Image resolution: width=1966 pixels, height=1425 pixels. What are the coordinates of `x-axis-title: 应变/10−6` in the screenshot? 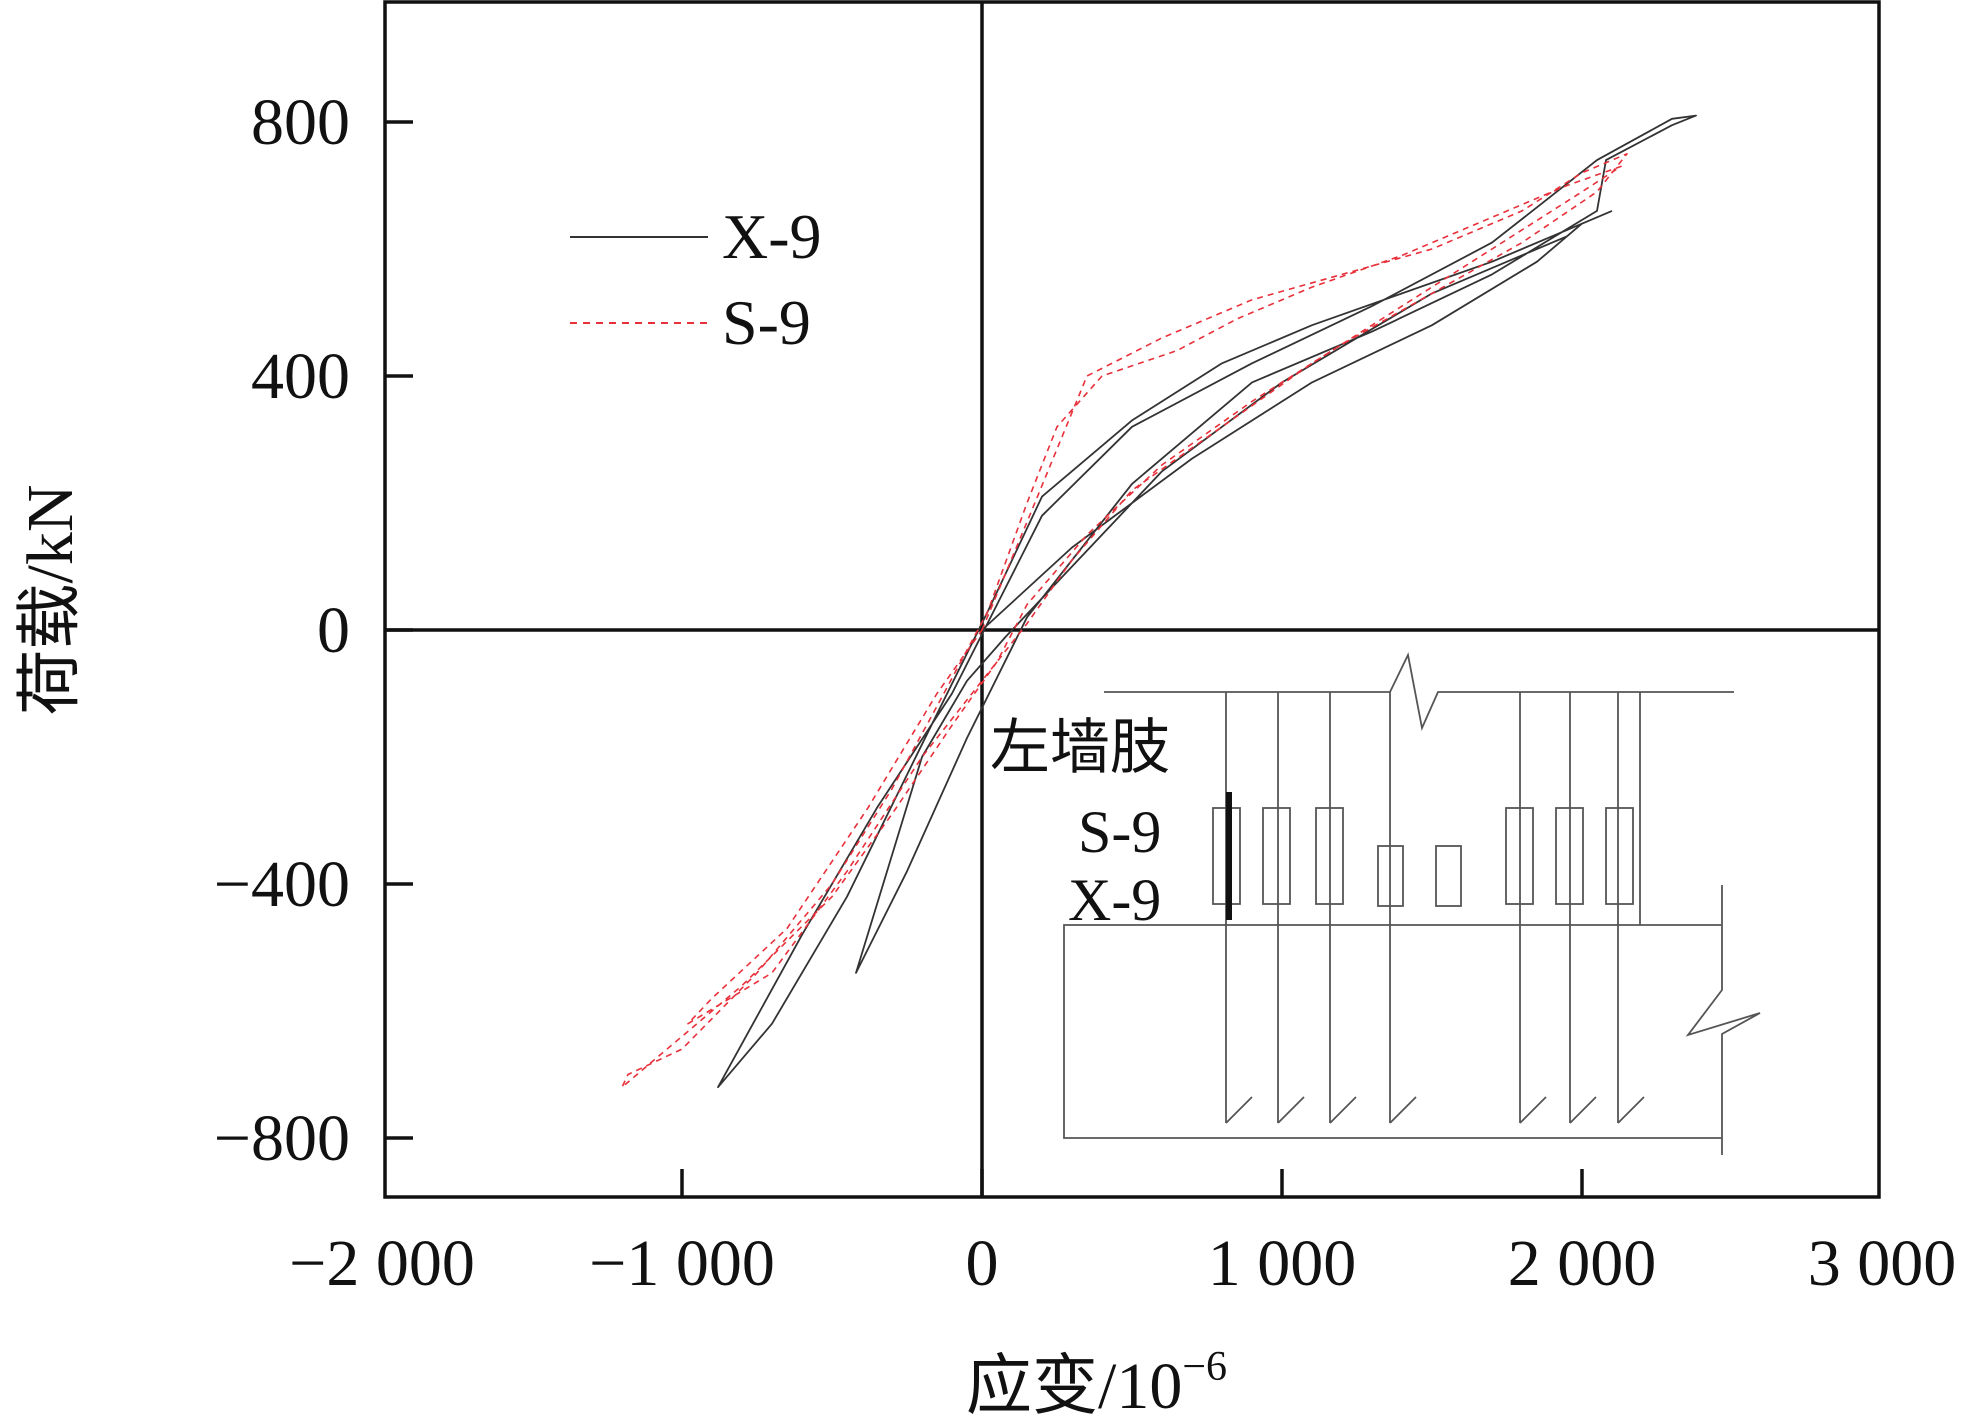 It's located at (1096, 1383).